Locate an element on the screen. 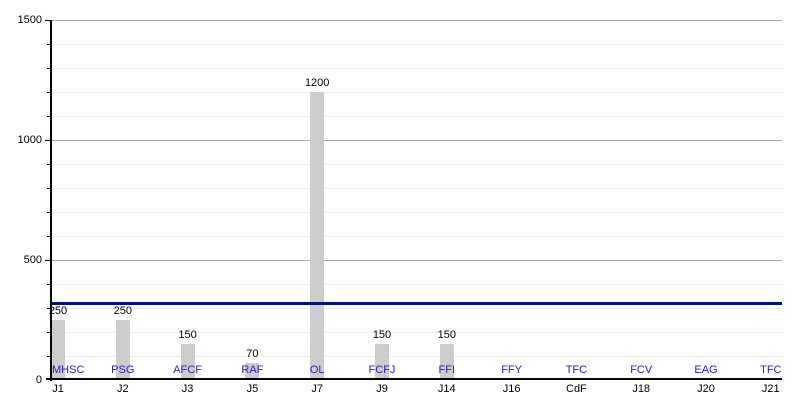 The image size is (800, 400). y-tick-label: 1000 is located at coordinates (29, 140).